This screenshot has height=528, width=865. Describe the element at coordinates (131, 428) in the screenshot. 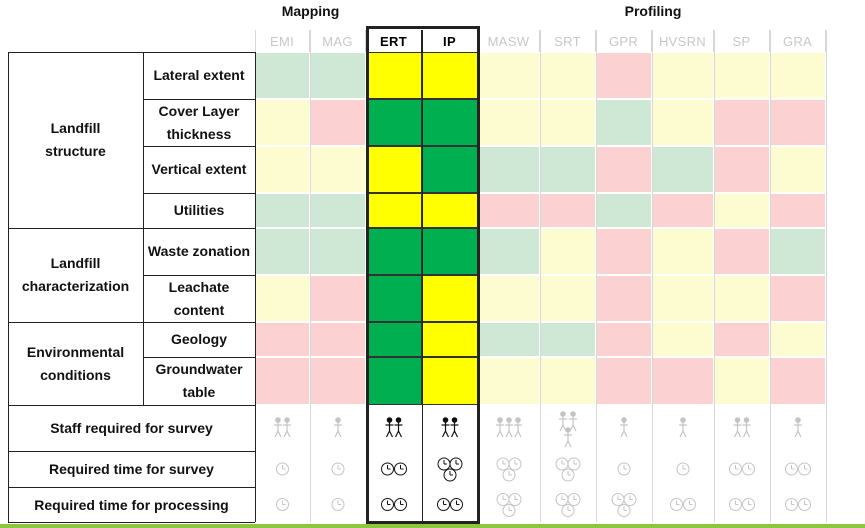

I see `bottom-row-label: Staff required for survey` at that location.